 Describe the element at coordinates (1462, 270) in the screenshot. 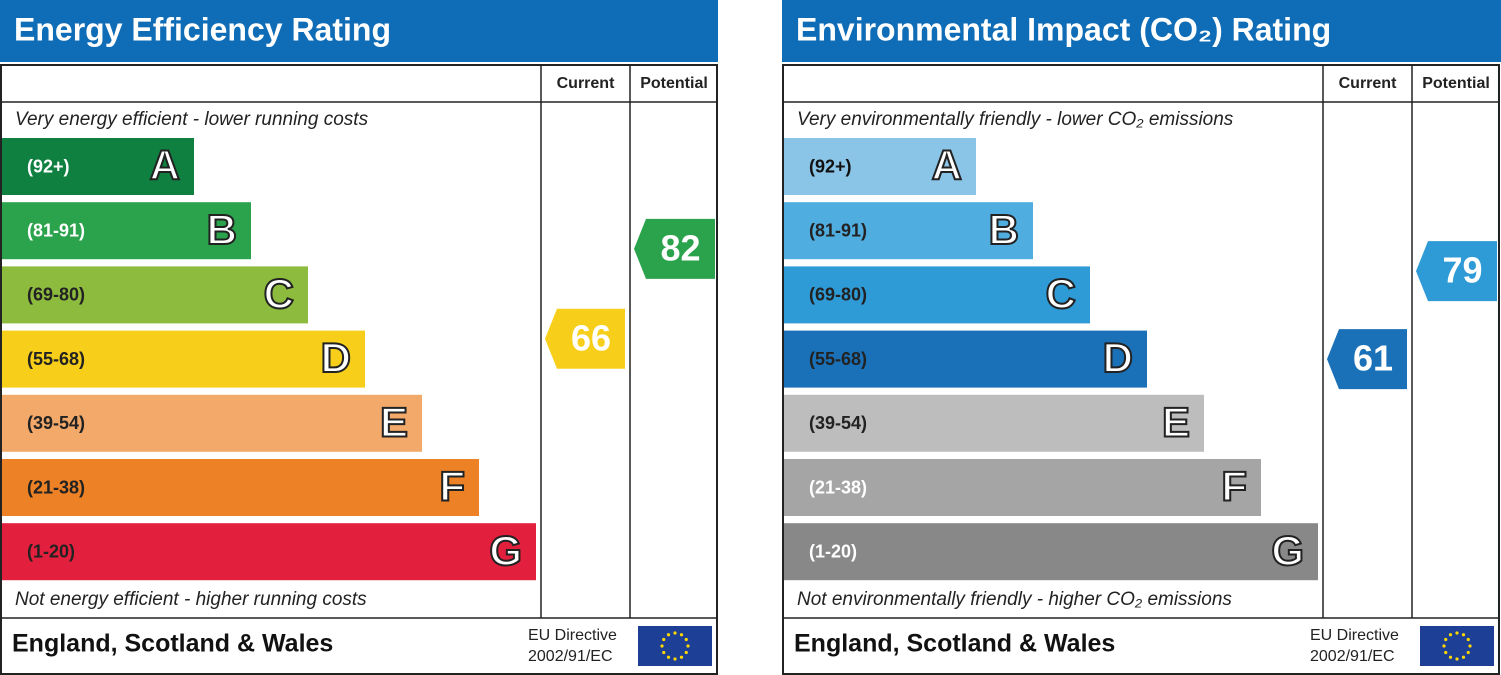

I see `rating-value: 79` at that location.